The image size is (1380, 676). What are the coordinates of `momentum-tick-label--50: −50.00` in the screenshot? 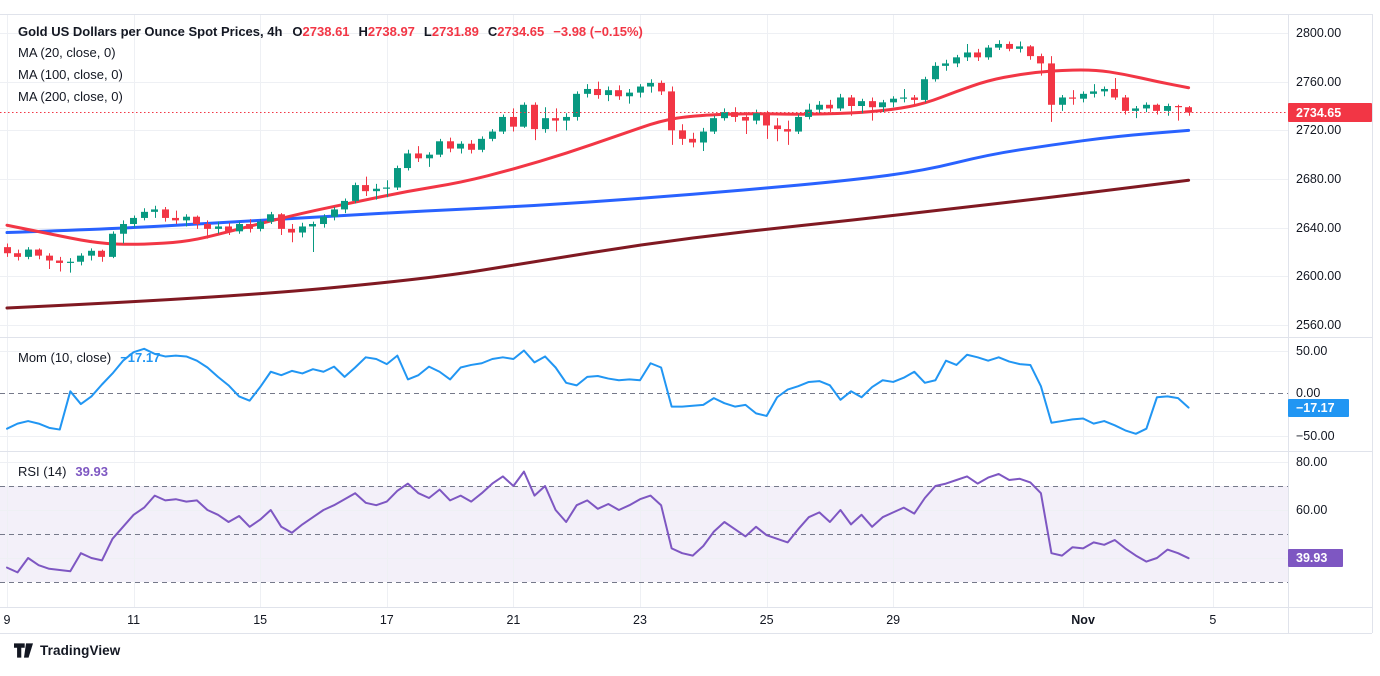 It's located at (1315, 435).